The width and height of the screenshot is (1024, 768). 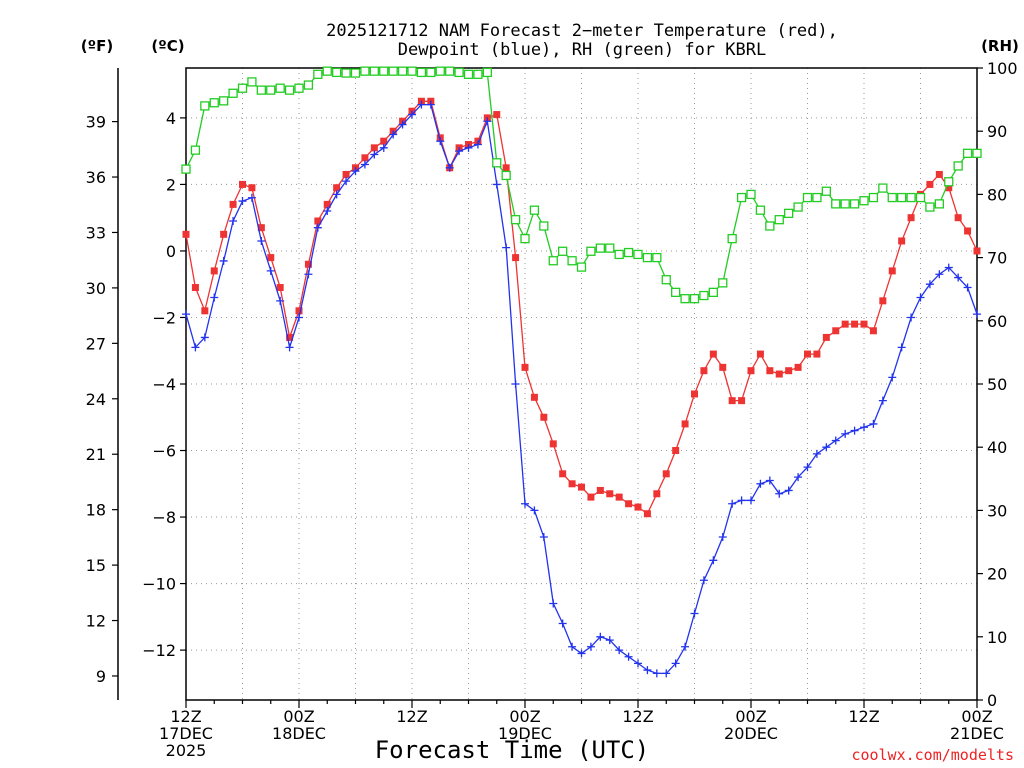 What do you see at coordinates (997, 258) in the screenshot?
I see `rh-tick-label: 70` at bounding box center [997, 258].